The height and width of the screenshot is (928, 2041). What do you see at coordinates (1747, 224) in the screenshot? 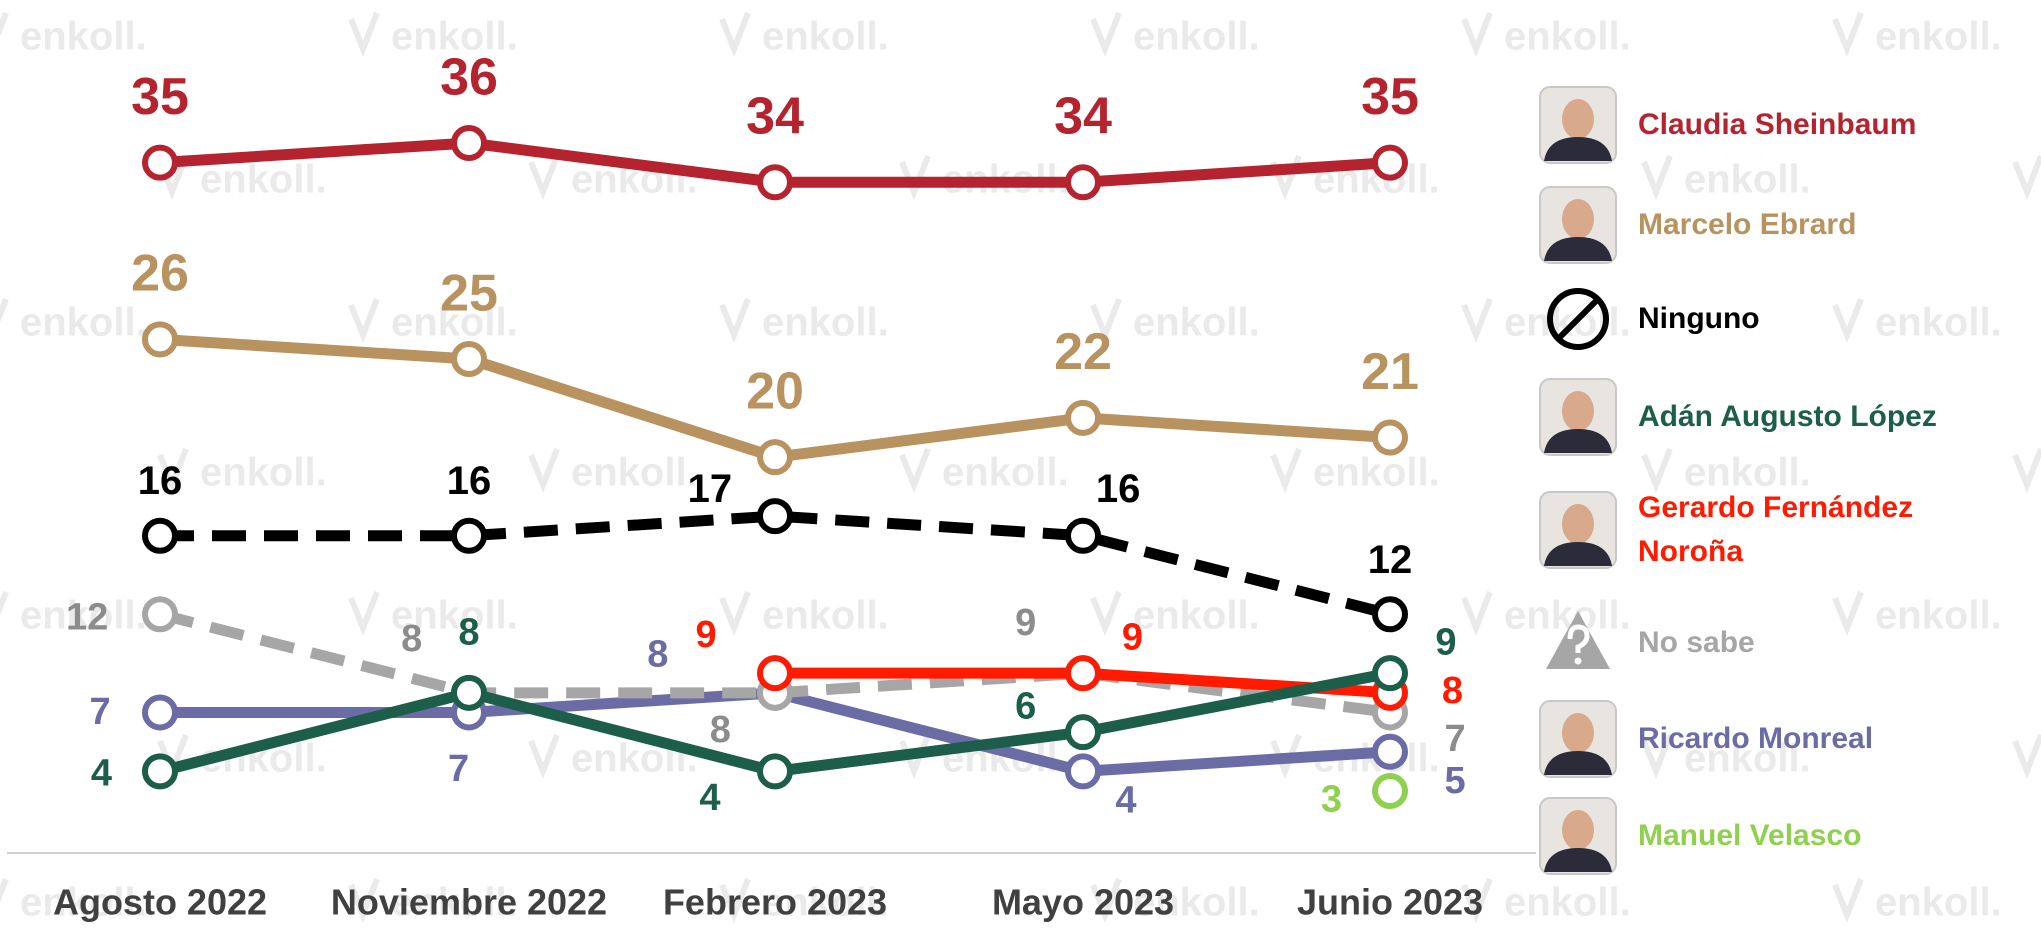
I see `legend-entry: Marcelo Ebrard` at bounding box center [1747, 224].